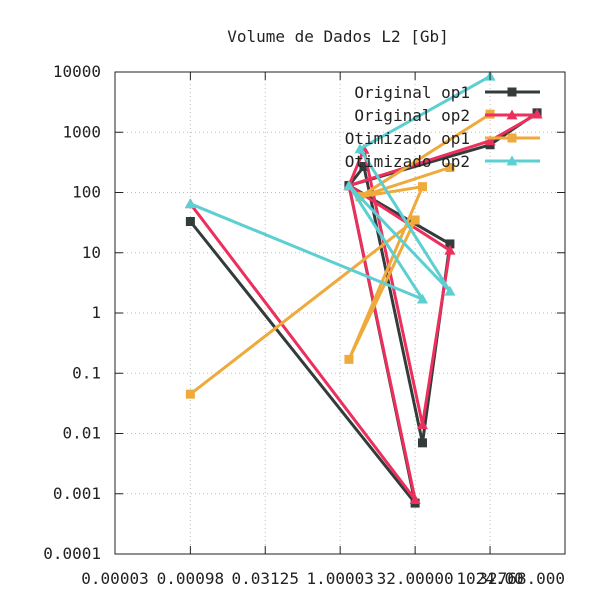 This screenshot has width=600, height=600. I want to click on legend-entry: Otimizado op2, so click(442, 161).